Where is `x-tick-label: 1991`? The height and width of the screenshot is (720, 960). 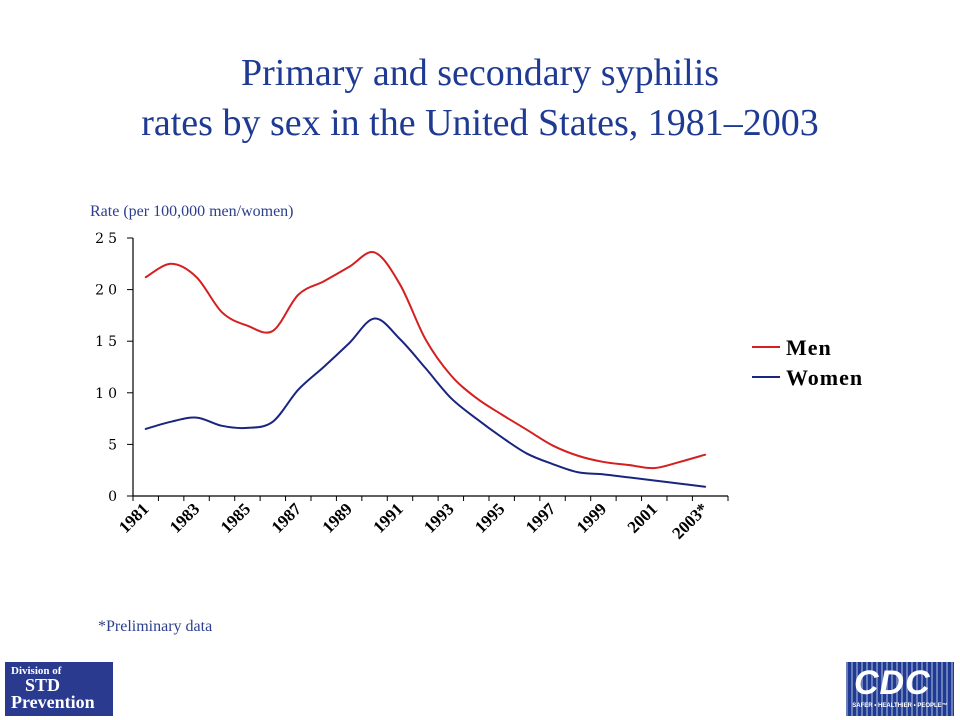 x-tick-label: 1991 is located at coordinates (387, 517).